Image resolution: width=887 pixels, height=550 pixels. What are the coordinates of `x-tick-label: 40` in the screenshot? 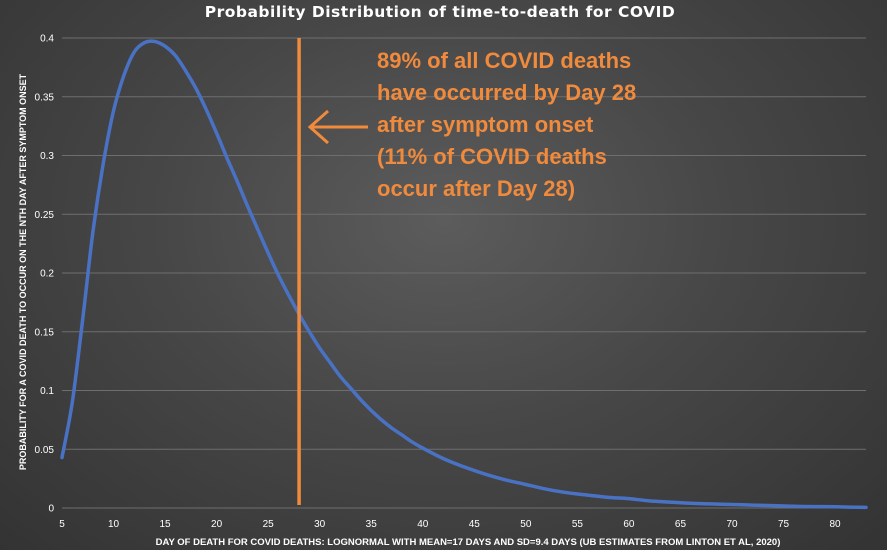 It's located at (423, 524).